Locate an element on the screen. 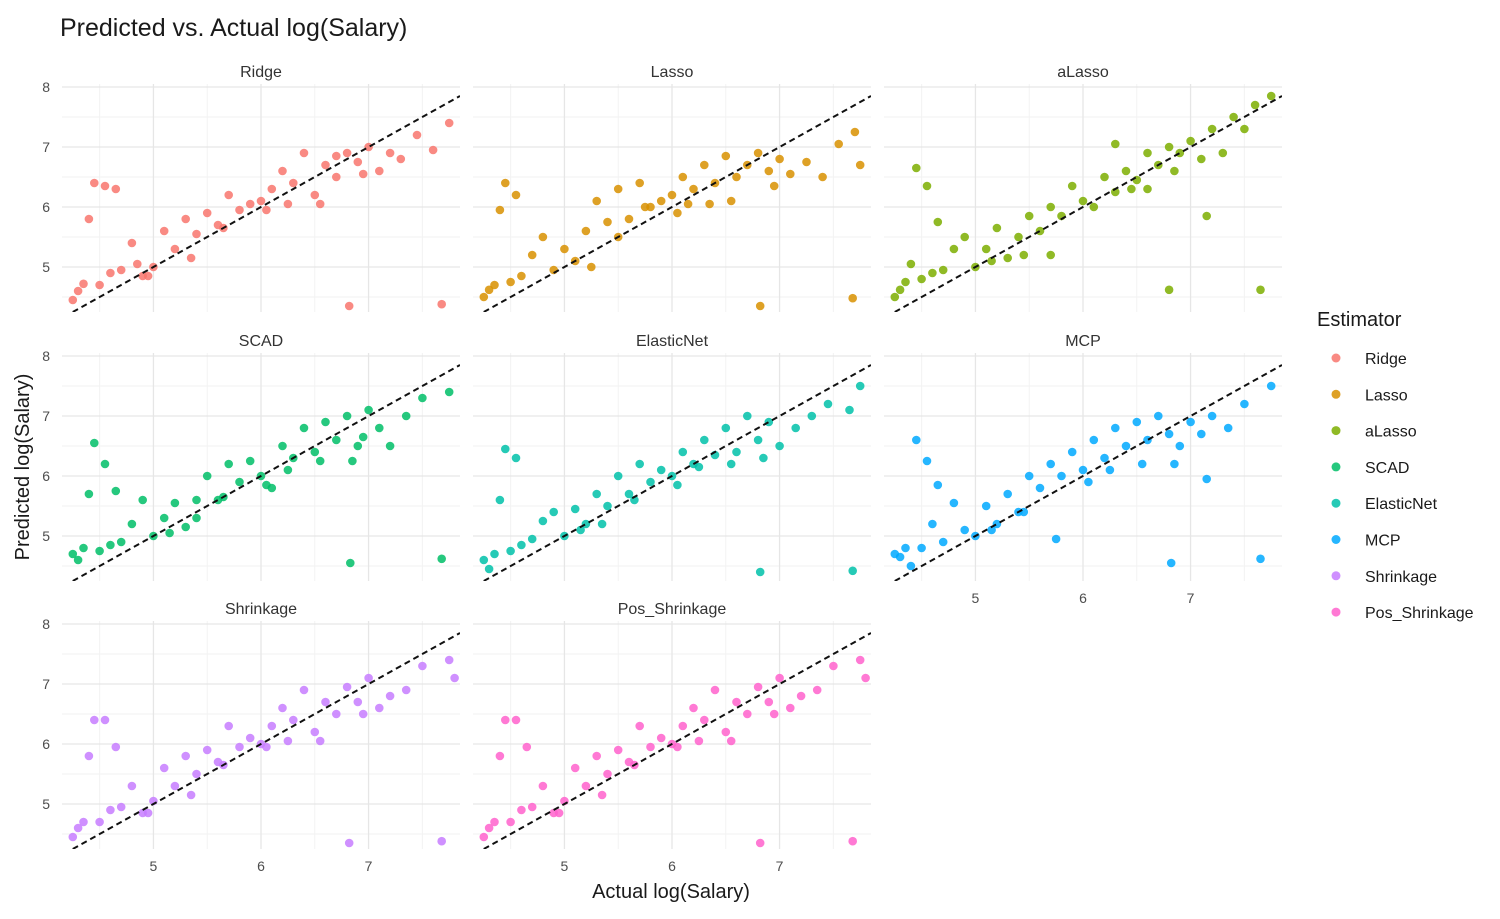 Image resolution: width=1500 pixels, height=919 pixels. legend-label-lasso: Lasso is located at coordinates (1386, 395).